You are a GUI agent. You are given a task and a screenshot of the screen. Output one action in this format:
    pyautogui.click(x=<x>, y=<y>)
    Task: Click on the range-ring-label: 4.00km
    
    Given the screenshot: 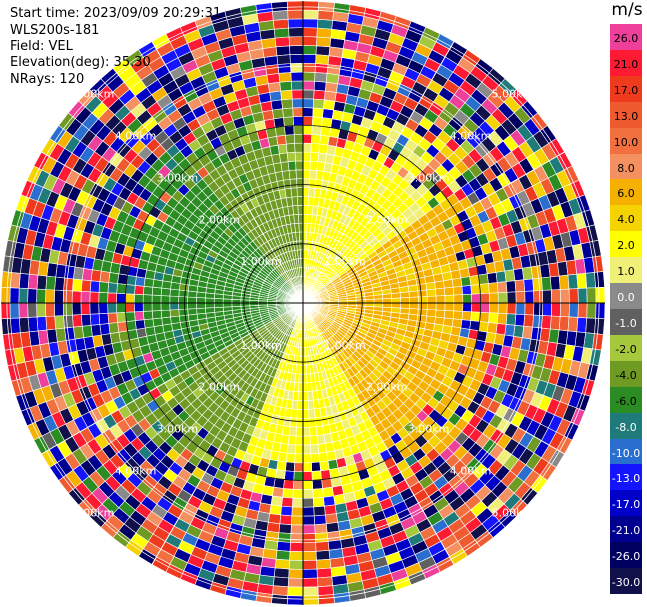 What is the action you would take?
    pyautogui.click(x=471, y=136)
    